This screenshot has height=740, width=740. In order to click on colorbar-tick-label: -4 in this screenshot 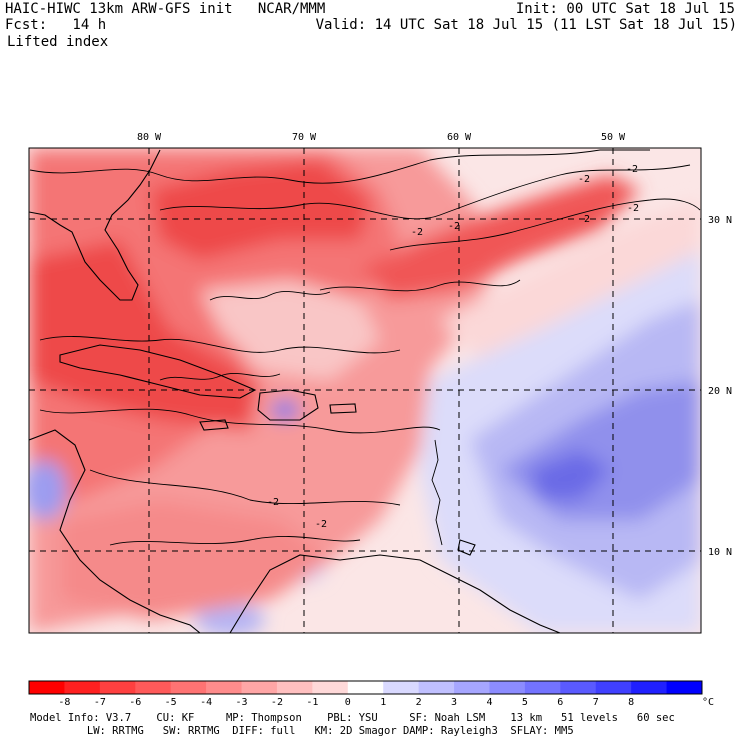, I will do `click(206, 702)`.